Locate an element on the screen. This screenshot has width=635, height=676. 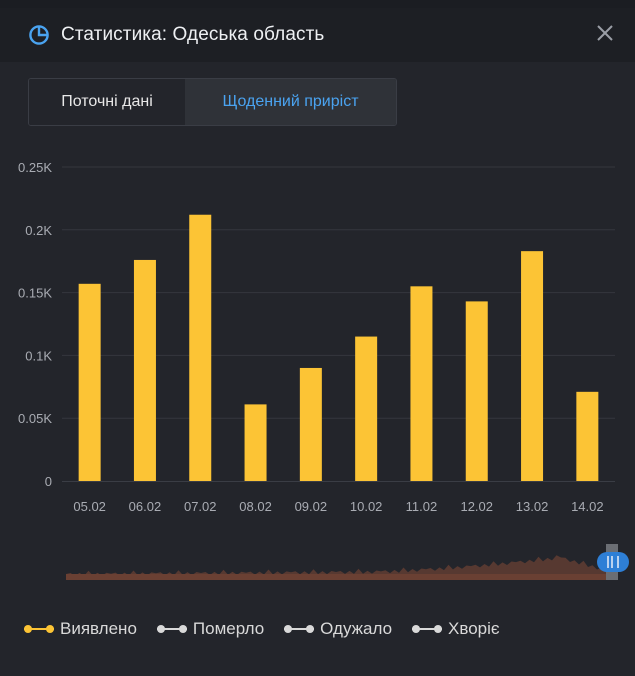
y-tick-label: 0.15K is located at coordinates (35, 293).